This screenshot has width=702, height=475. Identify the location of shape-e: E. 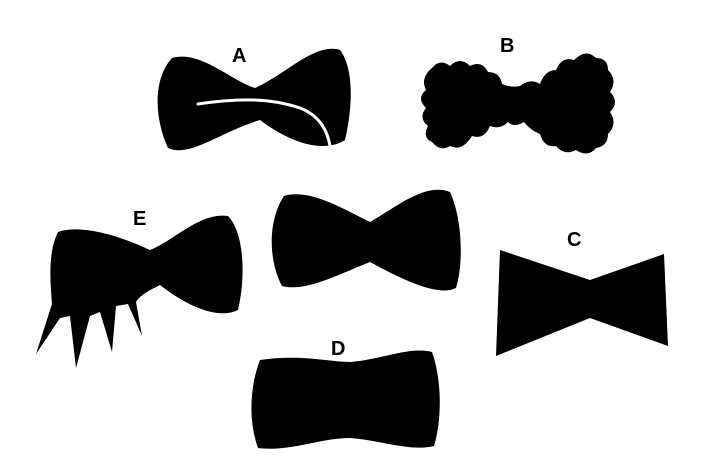
(139, 288).